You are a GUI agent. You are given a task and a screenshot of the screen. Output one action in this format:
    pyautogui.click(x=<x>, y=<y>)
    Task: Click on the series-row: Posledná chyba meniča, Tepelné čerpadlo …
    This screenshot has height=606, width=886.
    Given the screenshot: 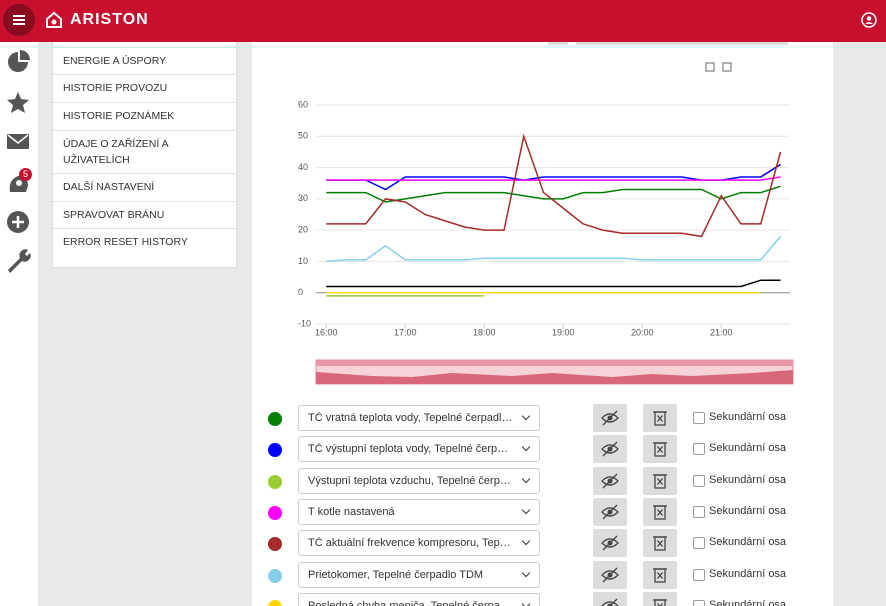 What is the action you would take?
    pyautogui.click(x=542, y=598)
    